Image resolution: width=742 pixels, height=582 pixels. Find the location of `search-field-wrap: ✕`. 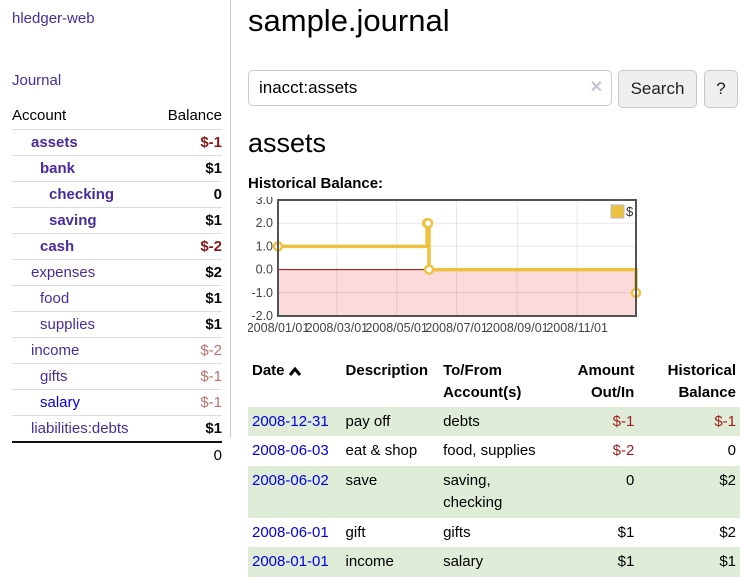

search-field-wrap: ✕ is located at coordinates (430, 88).